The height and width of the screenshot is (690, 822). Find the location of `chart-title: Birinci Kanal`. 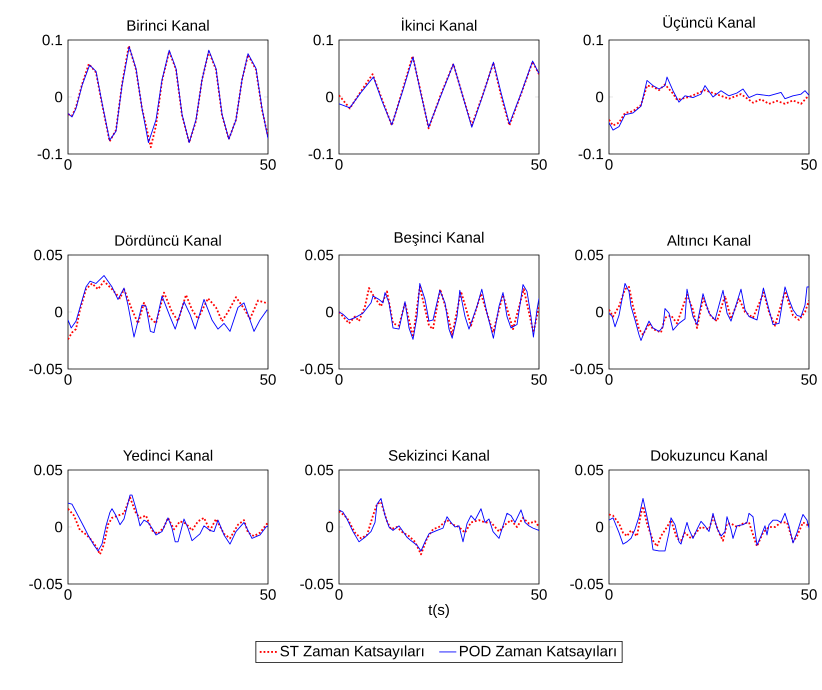

chart-title: Birinci Kanal is located at coordinates (168, 25).